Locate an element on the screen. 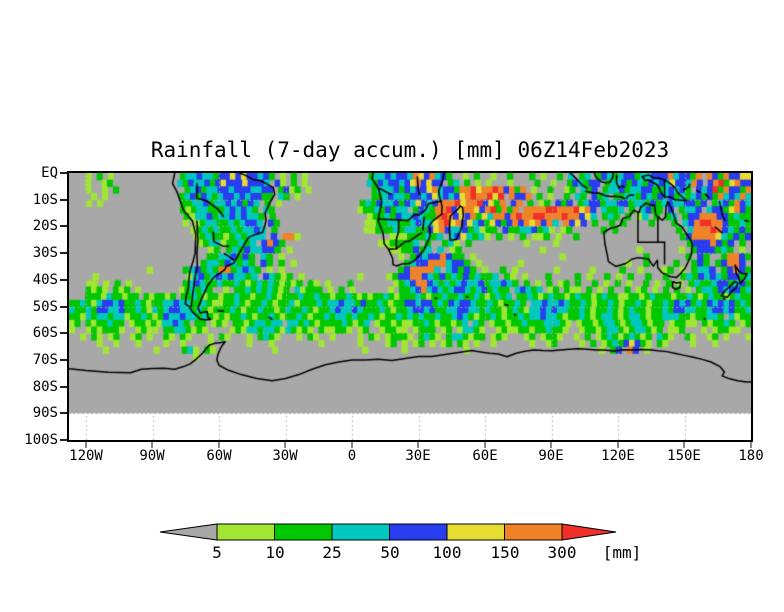 The height and width of the screenshot is (612, 784). colorbar-tick-label: 300 is located at coordinates (562, 552).